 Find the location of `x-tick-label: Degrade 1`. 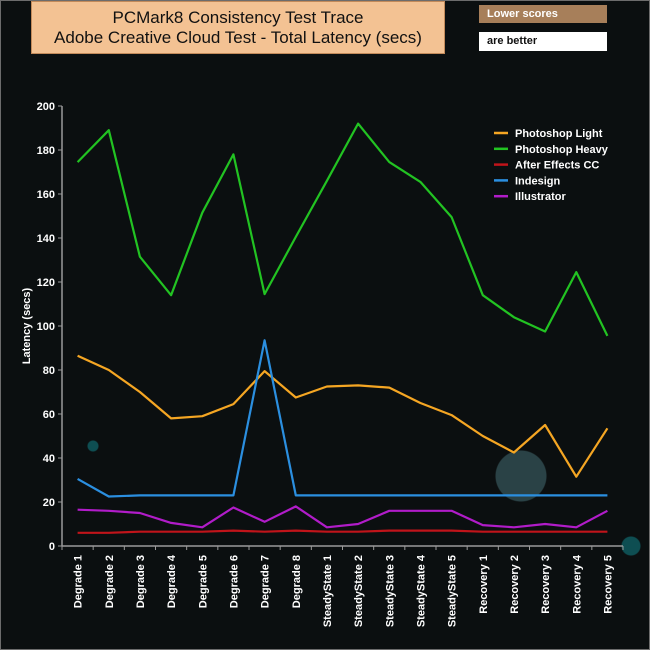

x-tick-label: Degrade 1 is located at coordinates (79, 581).